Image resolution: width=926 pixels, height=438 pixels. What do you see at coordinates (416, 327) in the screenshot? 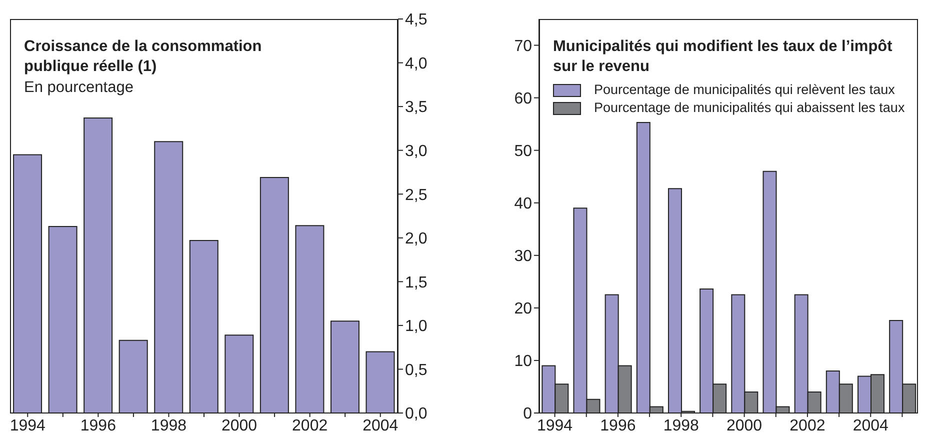
I see `y-tick-label: 1,0` at bounding box center [416, 327].